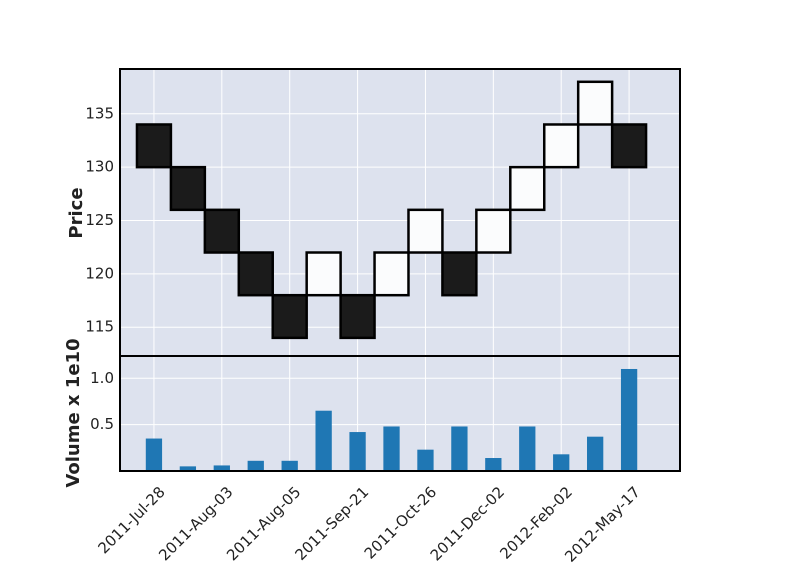 Image resolution: width=800 pixels, height=580 pixels. What do you see at coordinates (391, 419) in the screenshot?
I see `volume-bars` at bounding box center [391, 419].